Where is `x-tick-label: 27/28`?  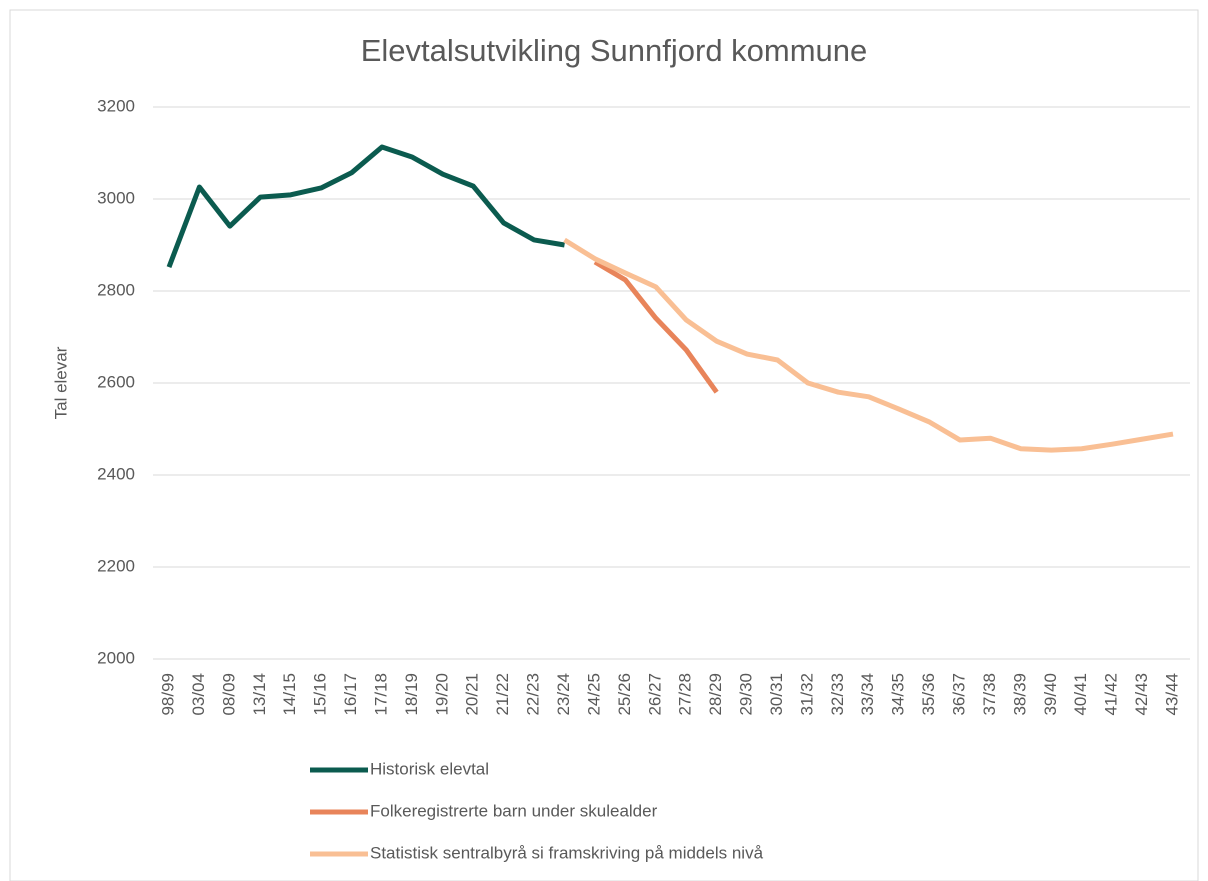 x-tick-label: 27/28 is located at coordinates (685, 694).